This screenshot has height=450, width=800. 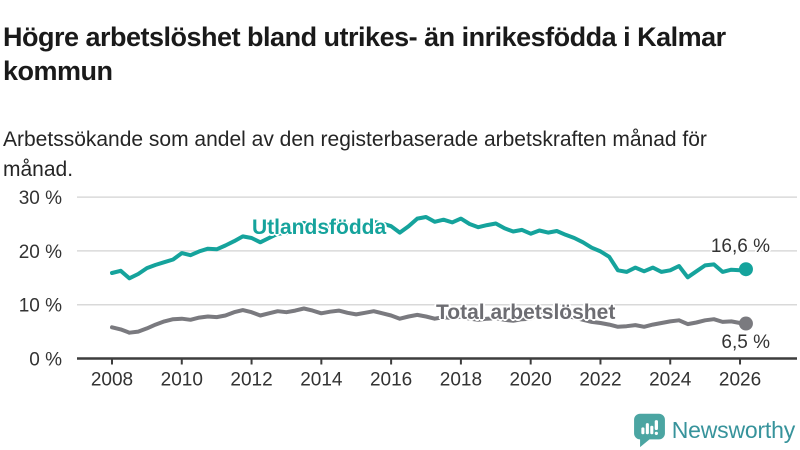 I want to click on svg-text: 10 %, so click(x=40, y=306).